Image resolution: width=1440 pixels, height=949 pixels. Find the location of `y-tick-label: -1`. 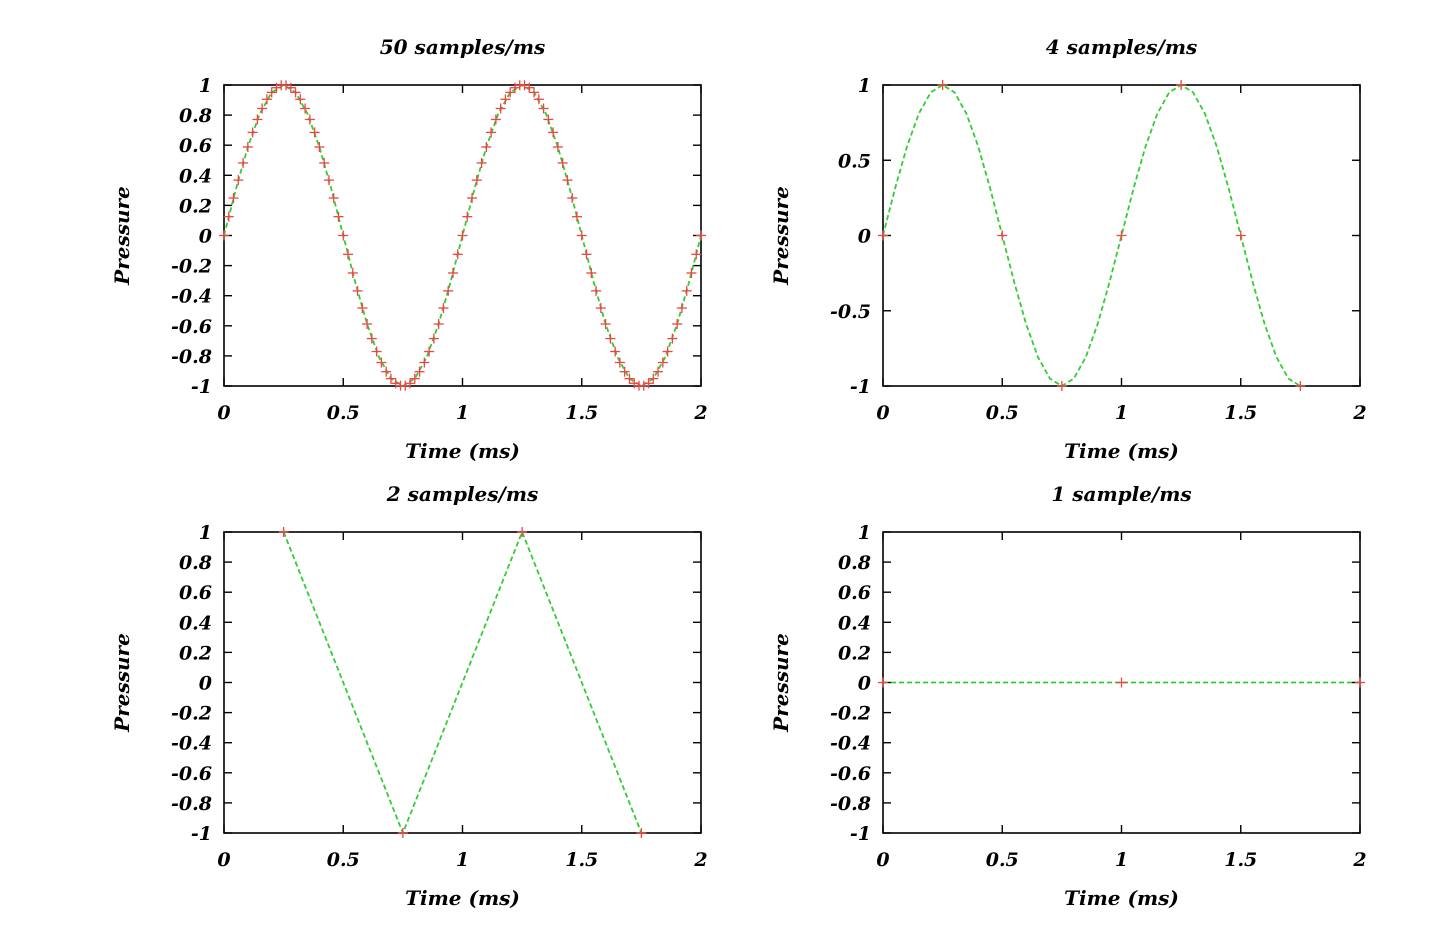

y-tick-label: -1 is located at coordinates (201, 387).